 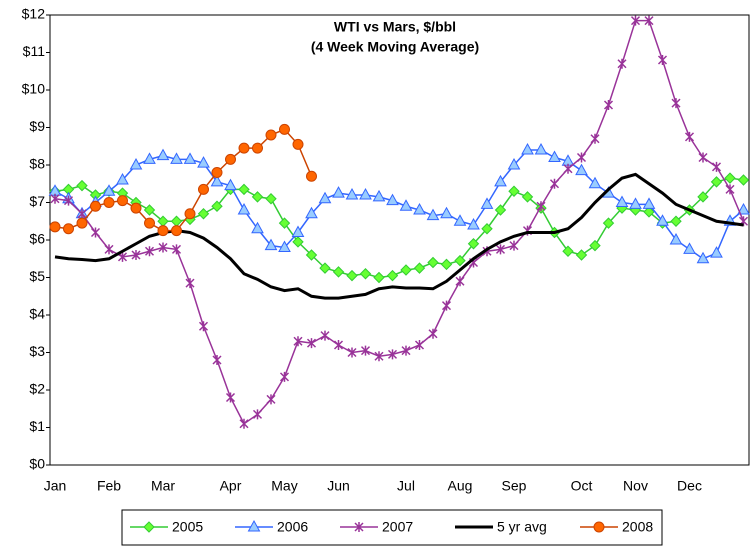 I want to click on chart-subtitle: (4 Week Moving Average), so click(x=395, y=47).